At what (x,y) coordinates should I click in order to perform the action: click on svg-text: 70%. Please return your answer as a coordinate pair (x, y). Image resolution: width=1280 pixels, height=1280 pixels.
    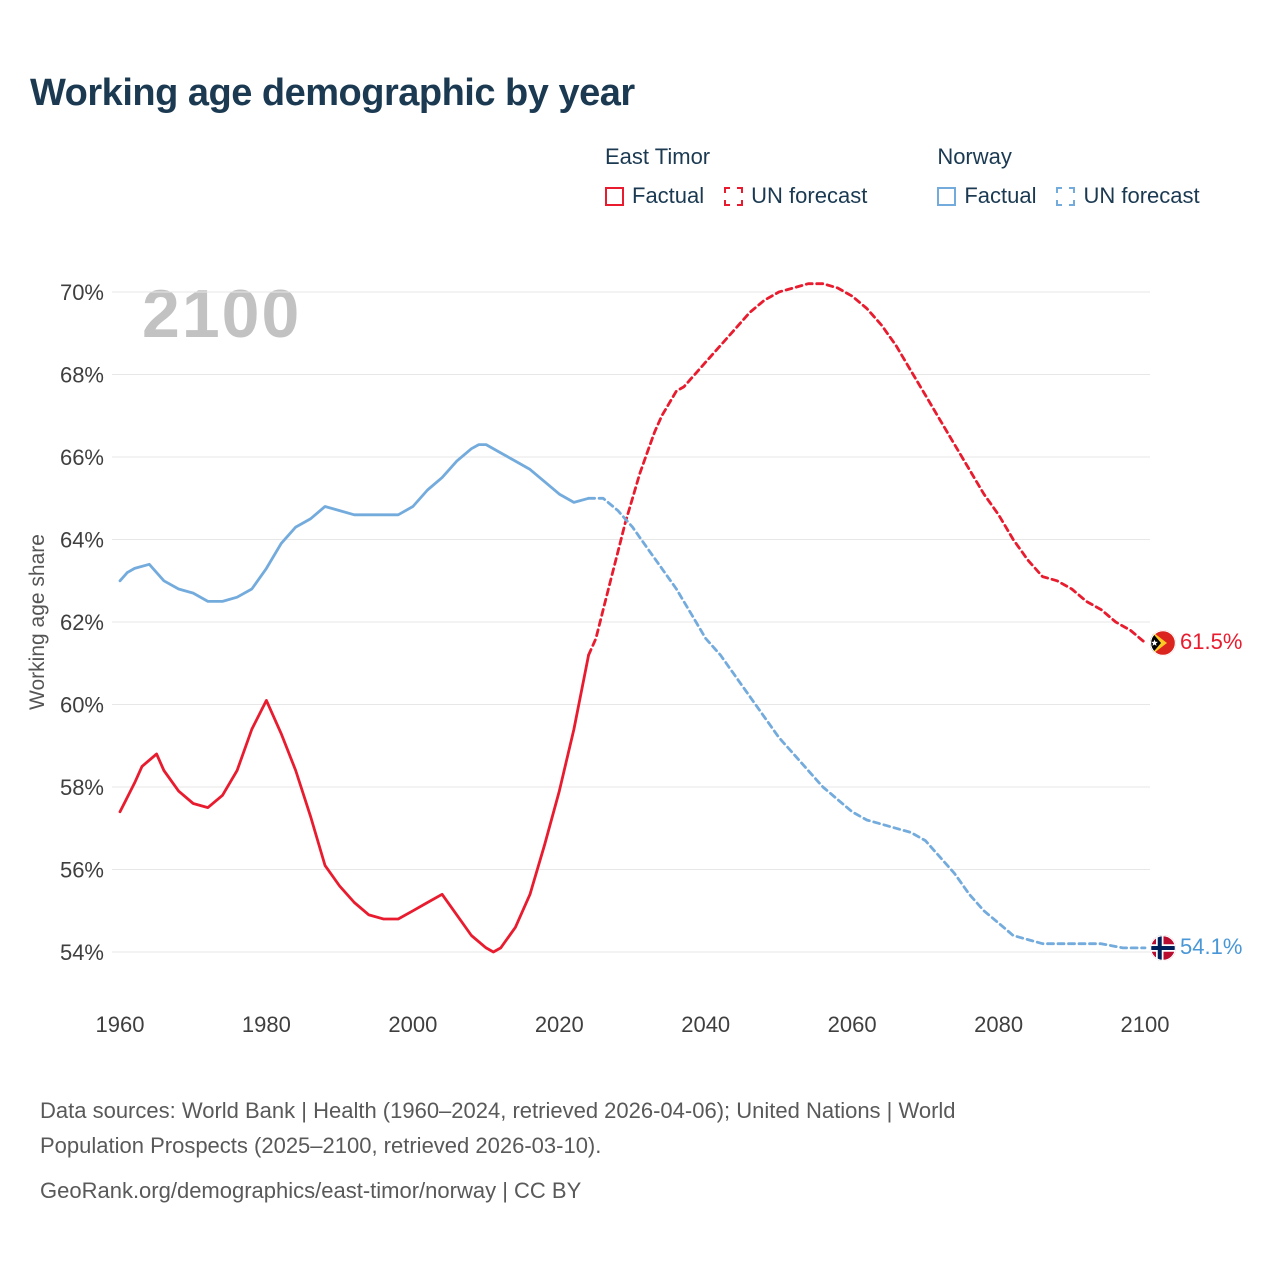
    Looking at the image, I should click on (82, 292).